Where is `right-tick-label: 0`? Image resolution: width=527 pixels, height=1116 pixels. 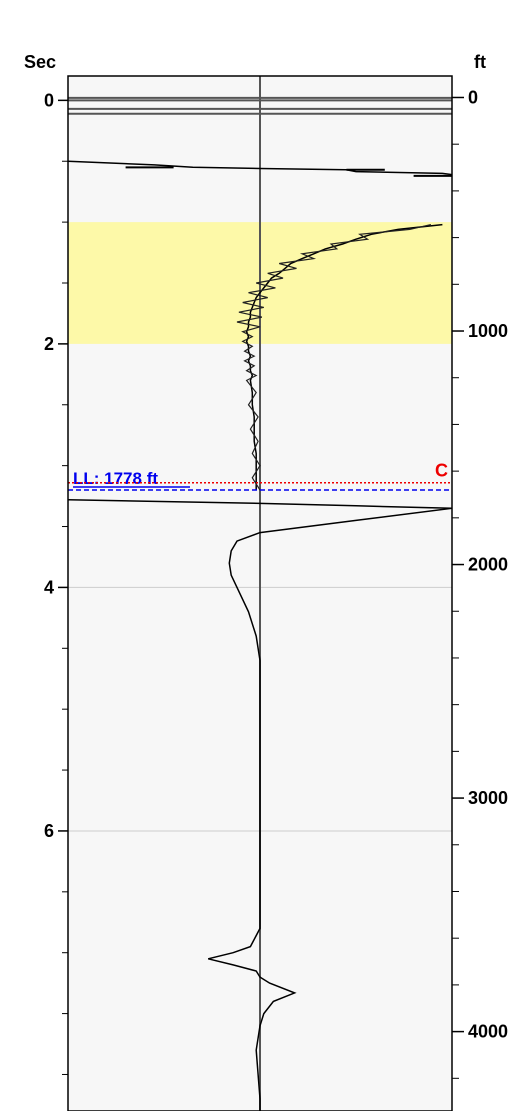 right-tick-label: 0 is located at coordinates (473, 97).